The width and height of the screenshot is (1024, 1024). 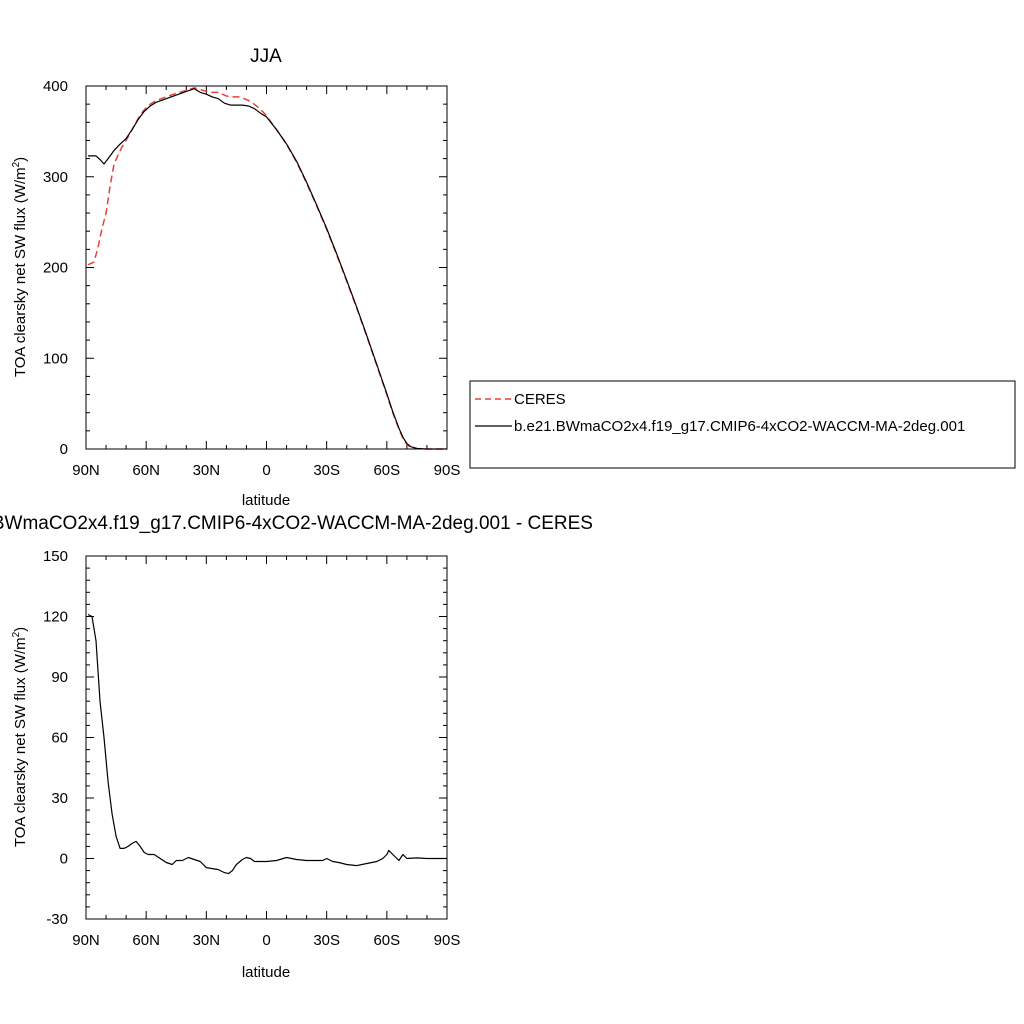 What do you see at coordinates (20, 272) in the screenshot?
I see `top-y-axis-label-main: TOA clearsky net SW flux (W/m` at bounding box center [20, 272].